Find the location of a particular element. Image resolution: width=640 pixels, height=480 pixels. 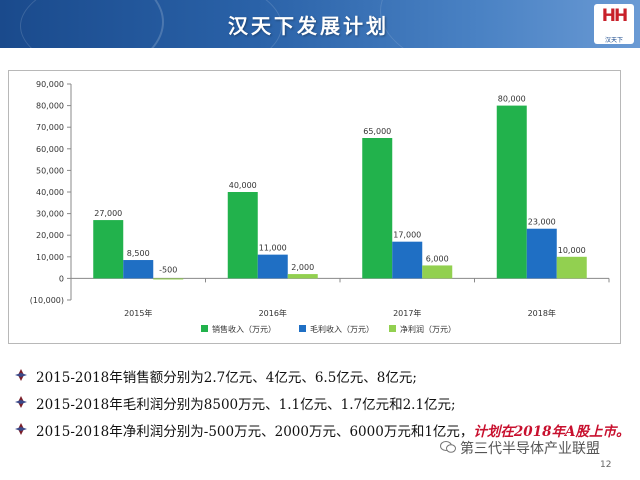

data-label: 65,000 is located at coordinates (377, 131).